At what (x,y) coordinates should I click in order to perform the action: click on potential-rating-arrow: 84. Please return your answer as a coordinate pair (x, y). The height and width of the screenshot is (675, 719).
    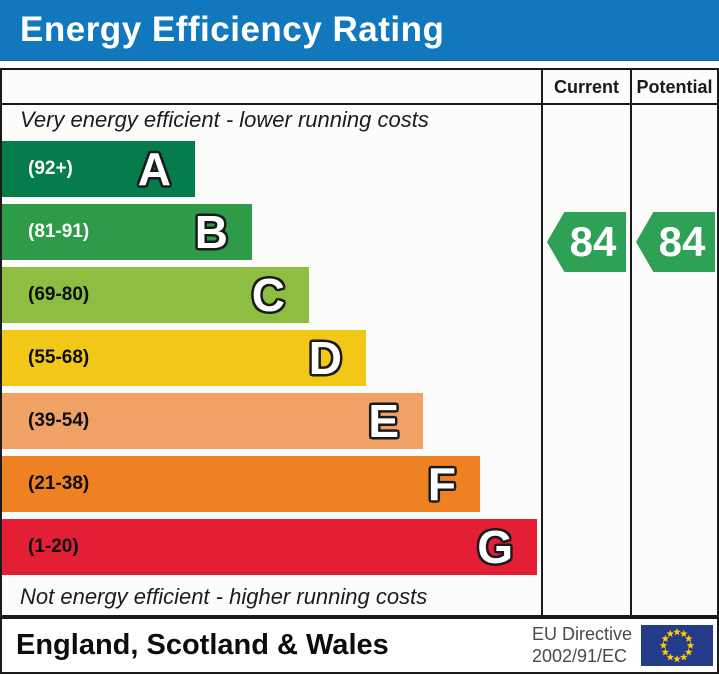
    Looking at the image, I should click on (675, 242).